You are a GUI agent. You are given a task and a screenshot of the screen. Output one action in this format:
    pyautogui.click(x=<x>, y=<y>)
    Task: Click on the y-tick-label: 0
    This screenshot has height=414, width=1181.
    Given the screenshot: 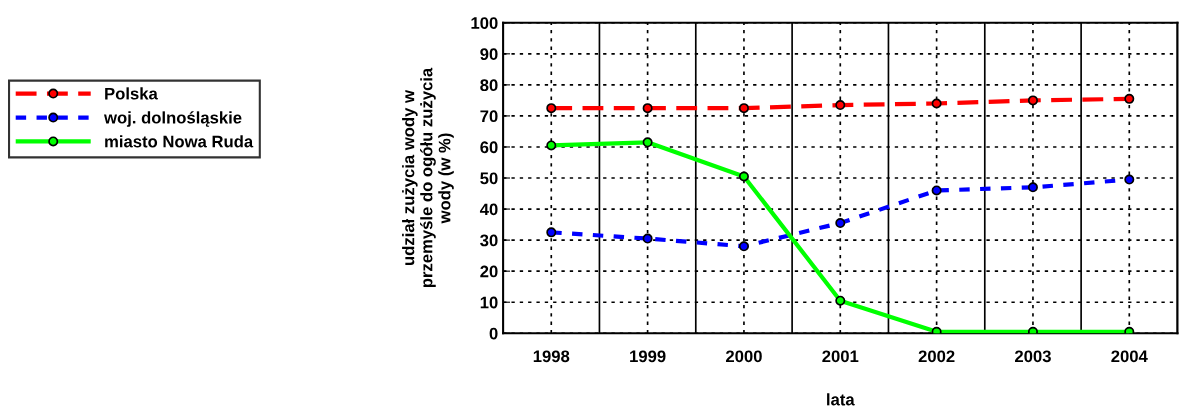 What is the action you would take?
    pyautogui.click(x=493, y=333)
    